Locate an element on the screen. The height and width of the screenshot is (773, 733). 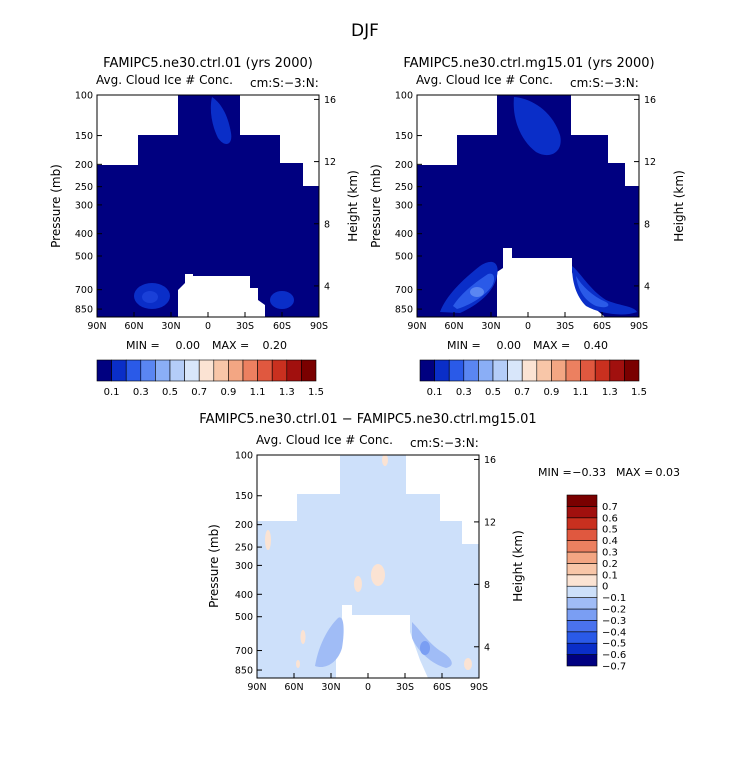
panel-mg15-x-tick-label: 60N is located at coordinates (453, 326).